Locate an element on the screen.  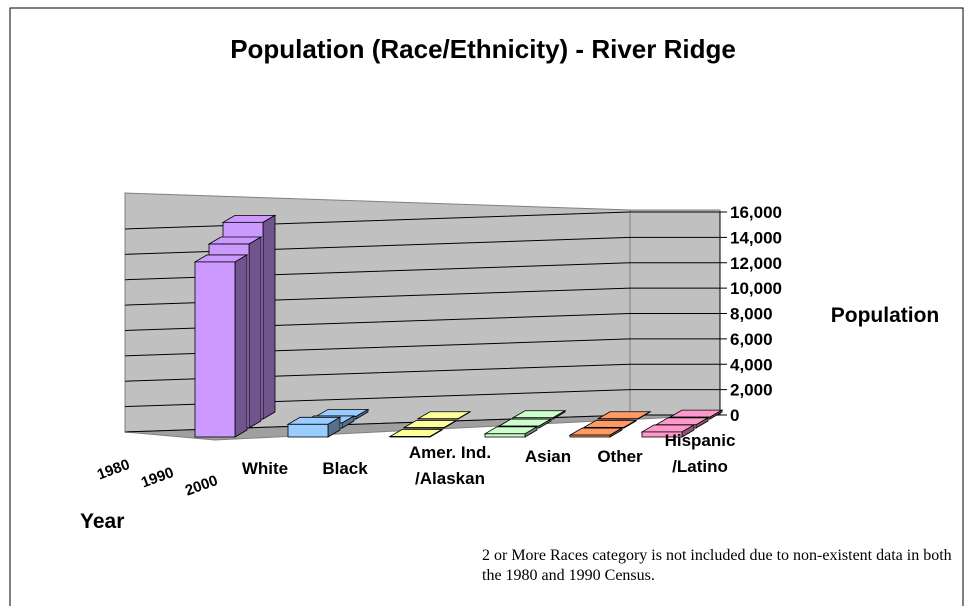
x-tick-label: Amer. Ind./Alaskan is located at coordinates (450, 465).